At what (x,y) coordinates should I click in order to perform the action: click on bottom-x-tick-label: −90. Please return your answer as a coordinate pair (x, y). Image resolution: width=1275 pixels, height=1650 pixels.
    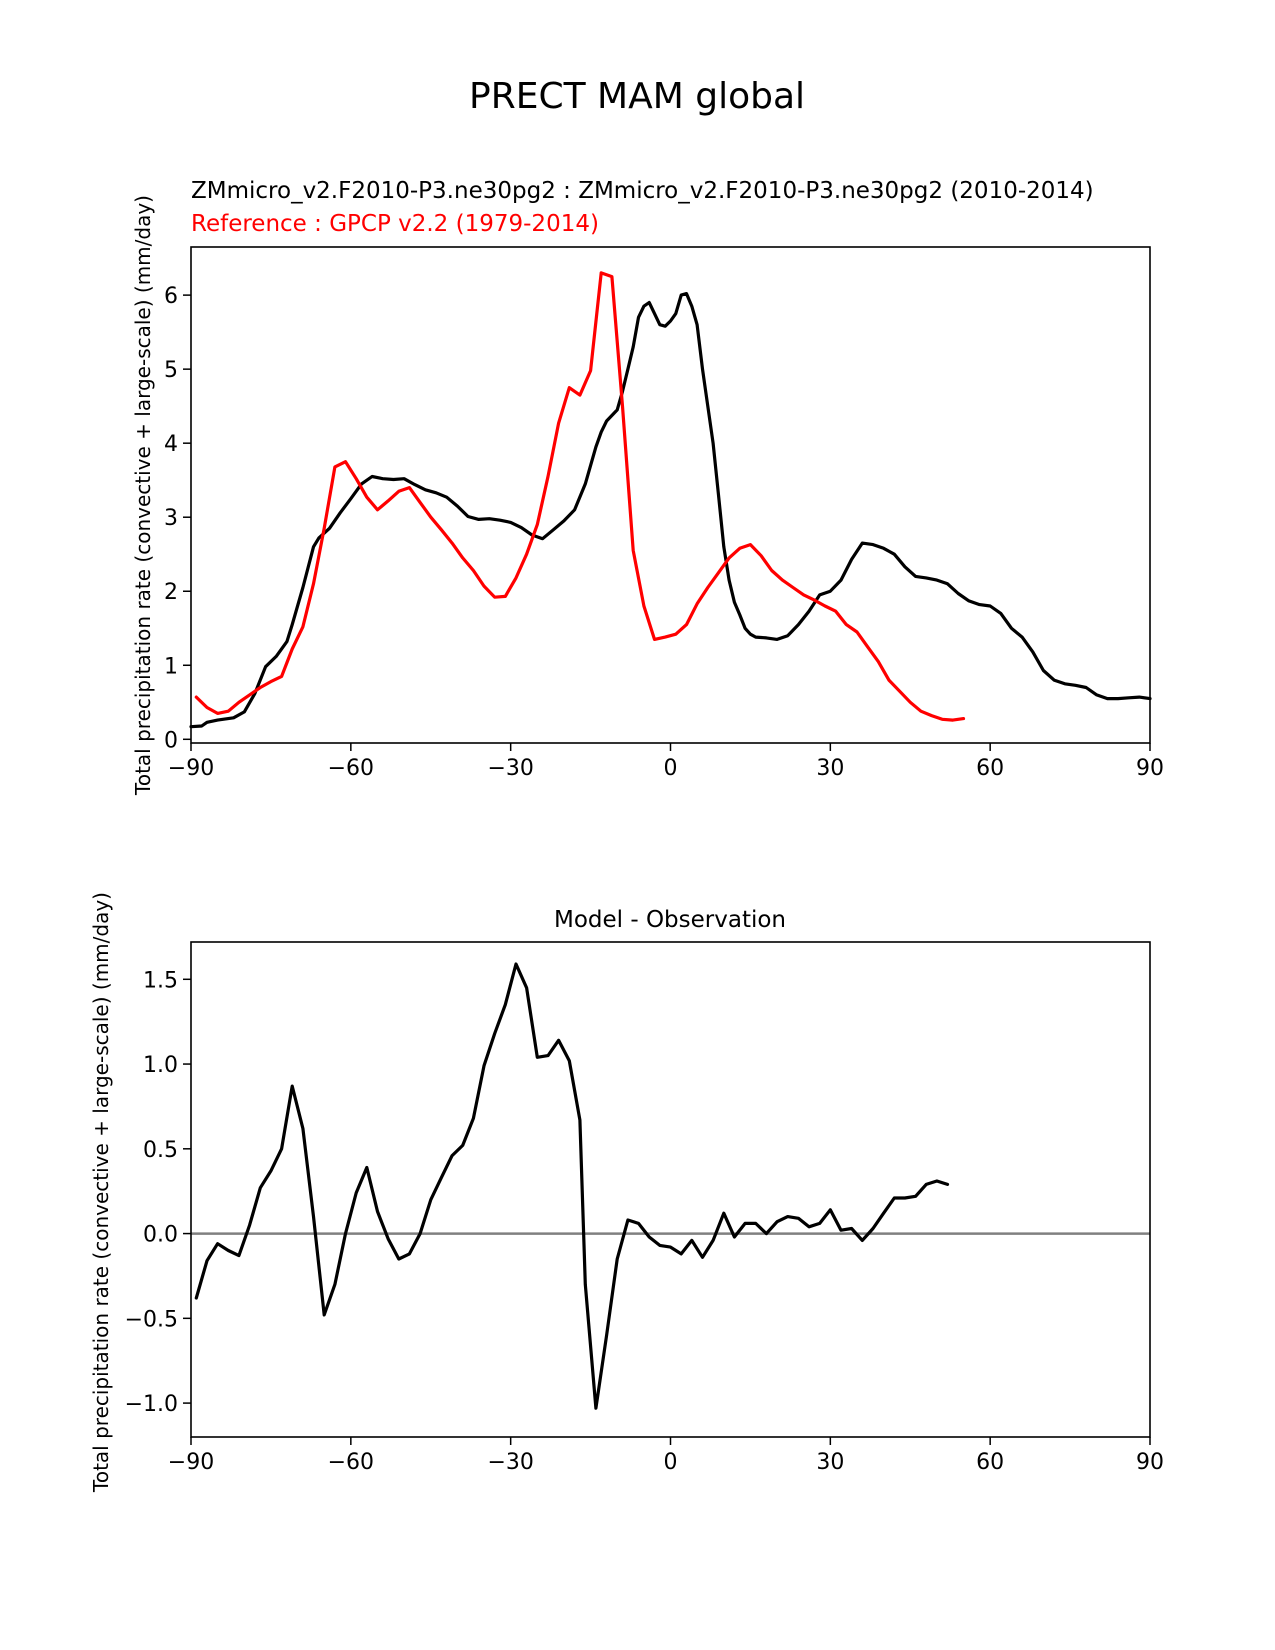
    Looking at the image, I should click on (191, 1462).